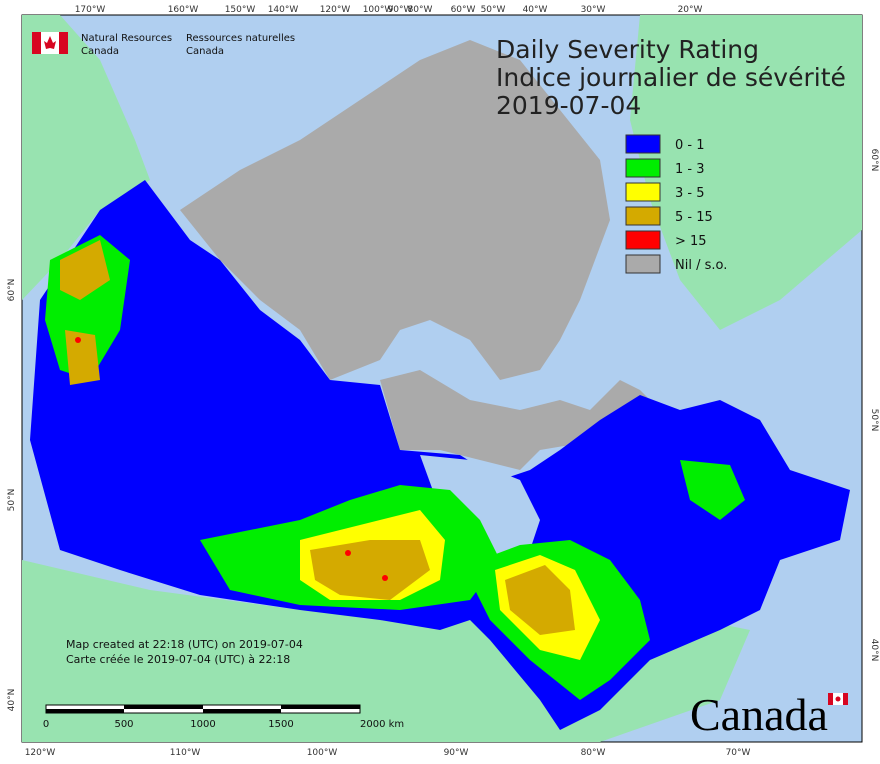 The height and width of the screenshot is (764, 880). I want to click on graticule-label: 20°W, so click(690, 10).